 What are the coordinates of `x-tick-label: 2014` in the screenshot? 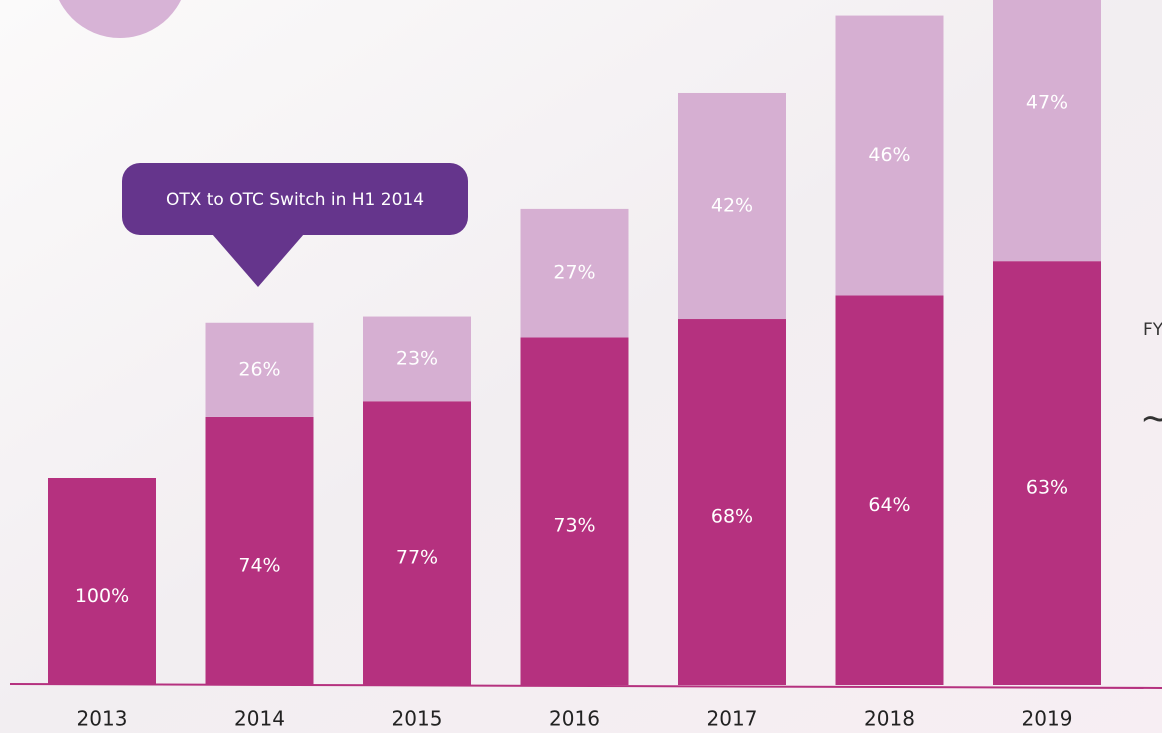 It's located at (259, 719).